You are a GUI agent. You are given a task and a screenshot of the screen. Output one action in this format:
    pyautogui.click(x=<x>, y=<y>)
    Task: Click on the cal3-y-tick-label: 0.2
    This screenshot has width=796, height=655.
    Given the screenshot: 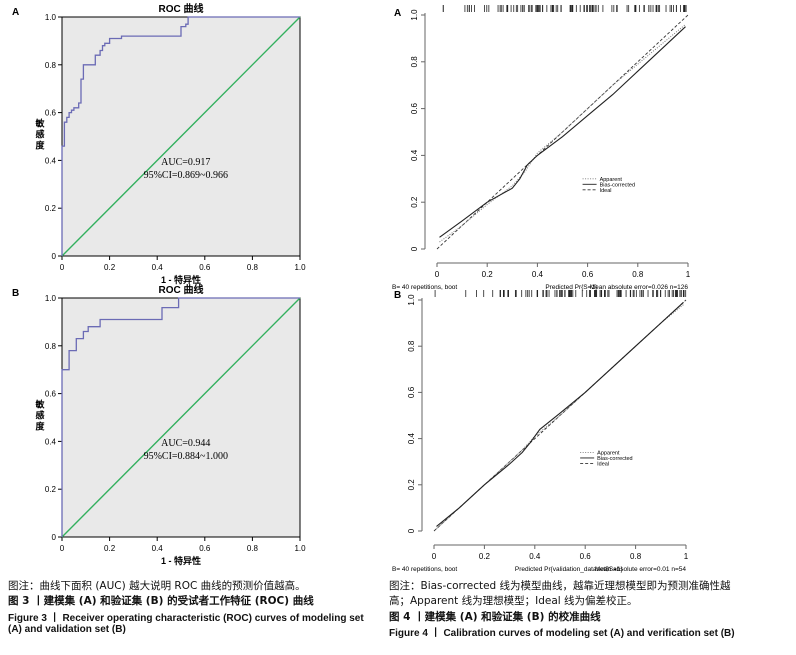 What is the action you would take?
    pyautogui.click(x=411, y=485)
    